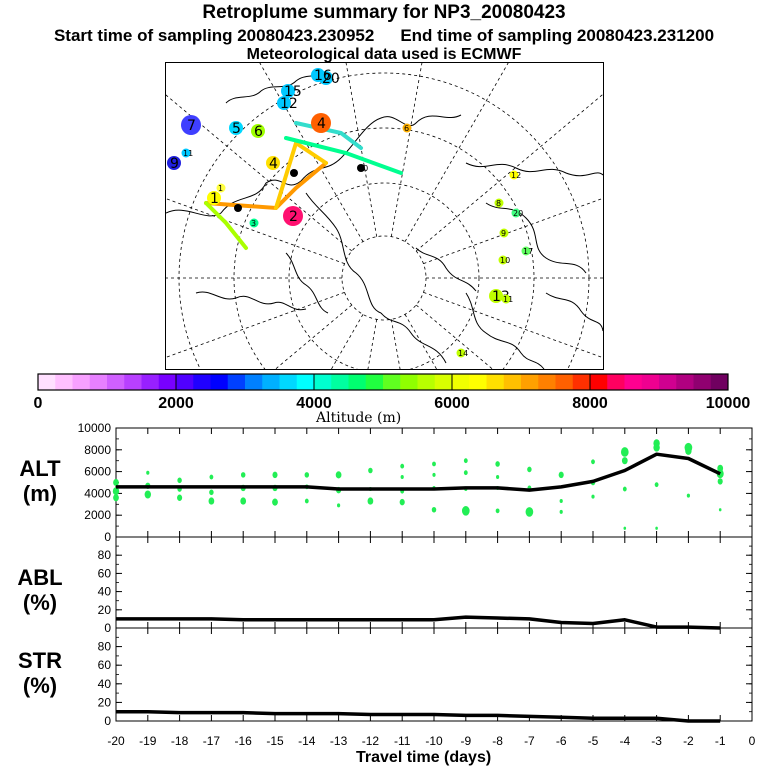 This screenshot has height=768, width=768. Describe the element at coordinates (752, 741) in the screenshot. I see `x-tick-label: 0` at that location.